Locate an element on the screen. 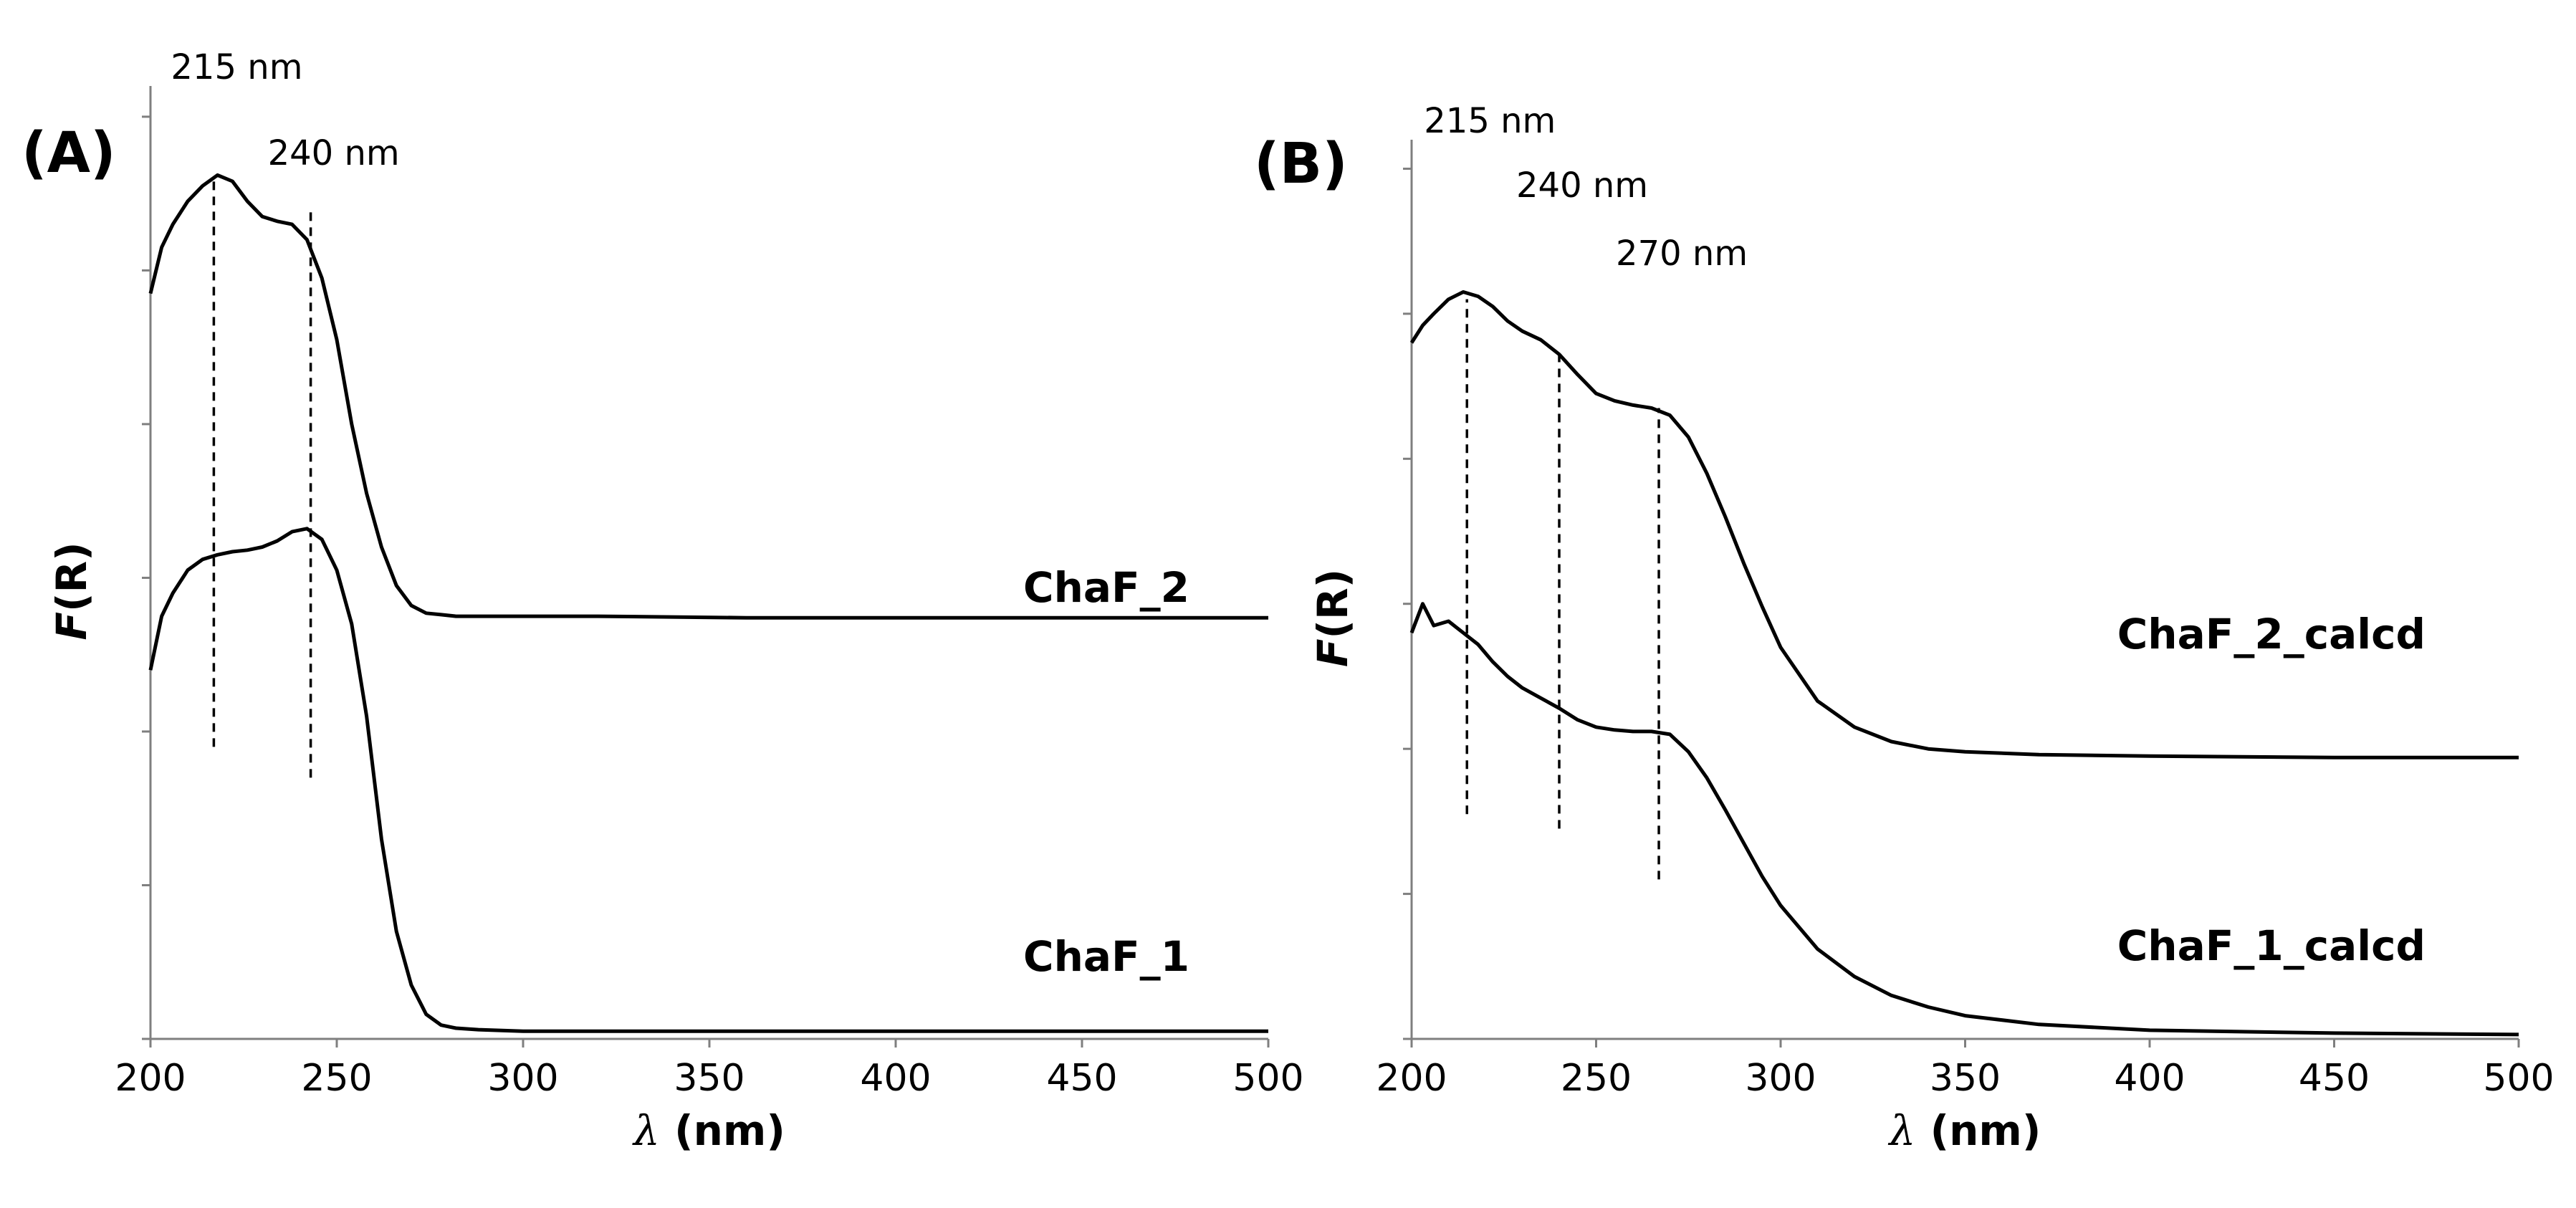  panel-label: (B) is located at coordinates (1301, 164).